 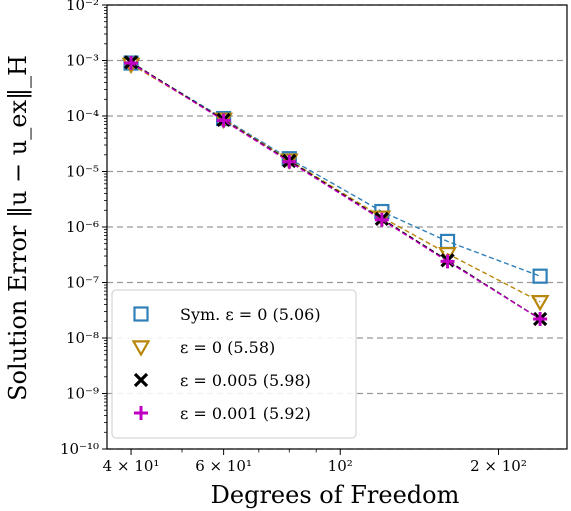 What do you see at coordinates (335, 495) in the screenshot?
I see `x-axis-label: Degrees of Freedom` at bounding box center [335, 495].